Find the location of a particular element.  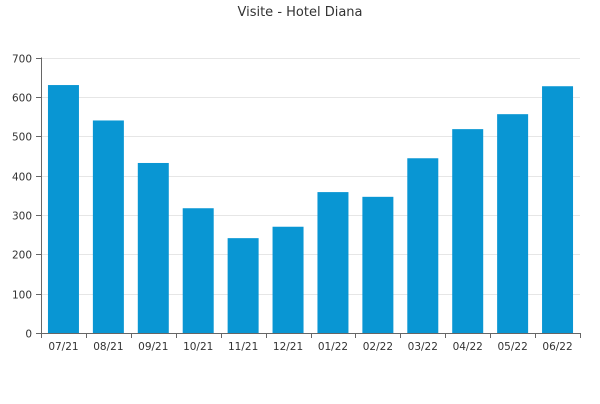

y-tick-label: 200 is located at coordinates (22, 256).